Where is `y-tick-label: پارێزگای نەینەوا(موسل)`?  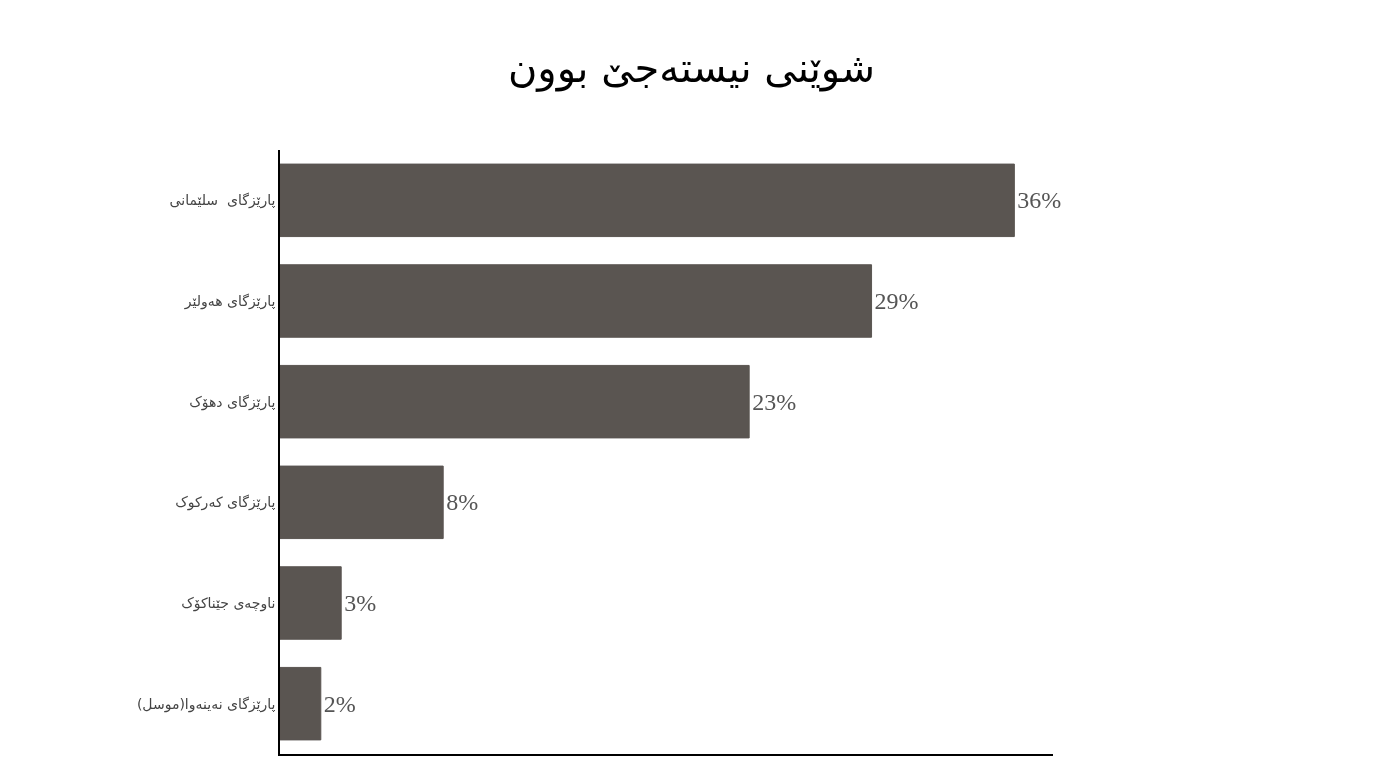 y-tick-label: پارێزگای نەینەوا(موسل) is located at coordinates (206, 704).